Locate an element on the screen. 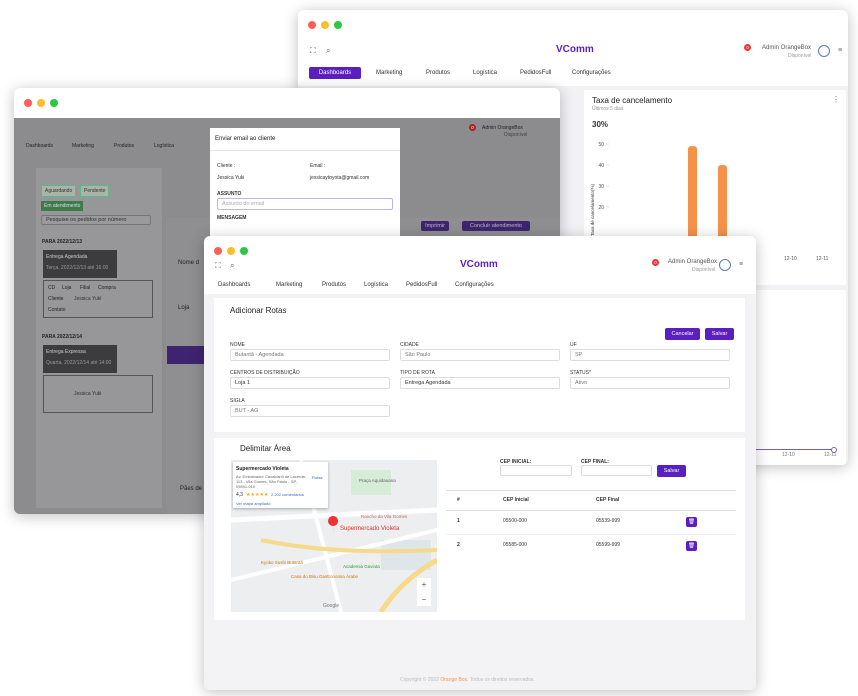 The width and height of the screenshot is (858, 696). field-label: CEP INICIAL: is located at coordinates (516, 462).